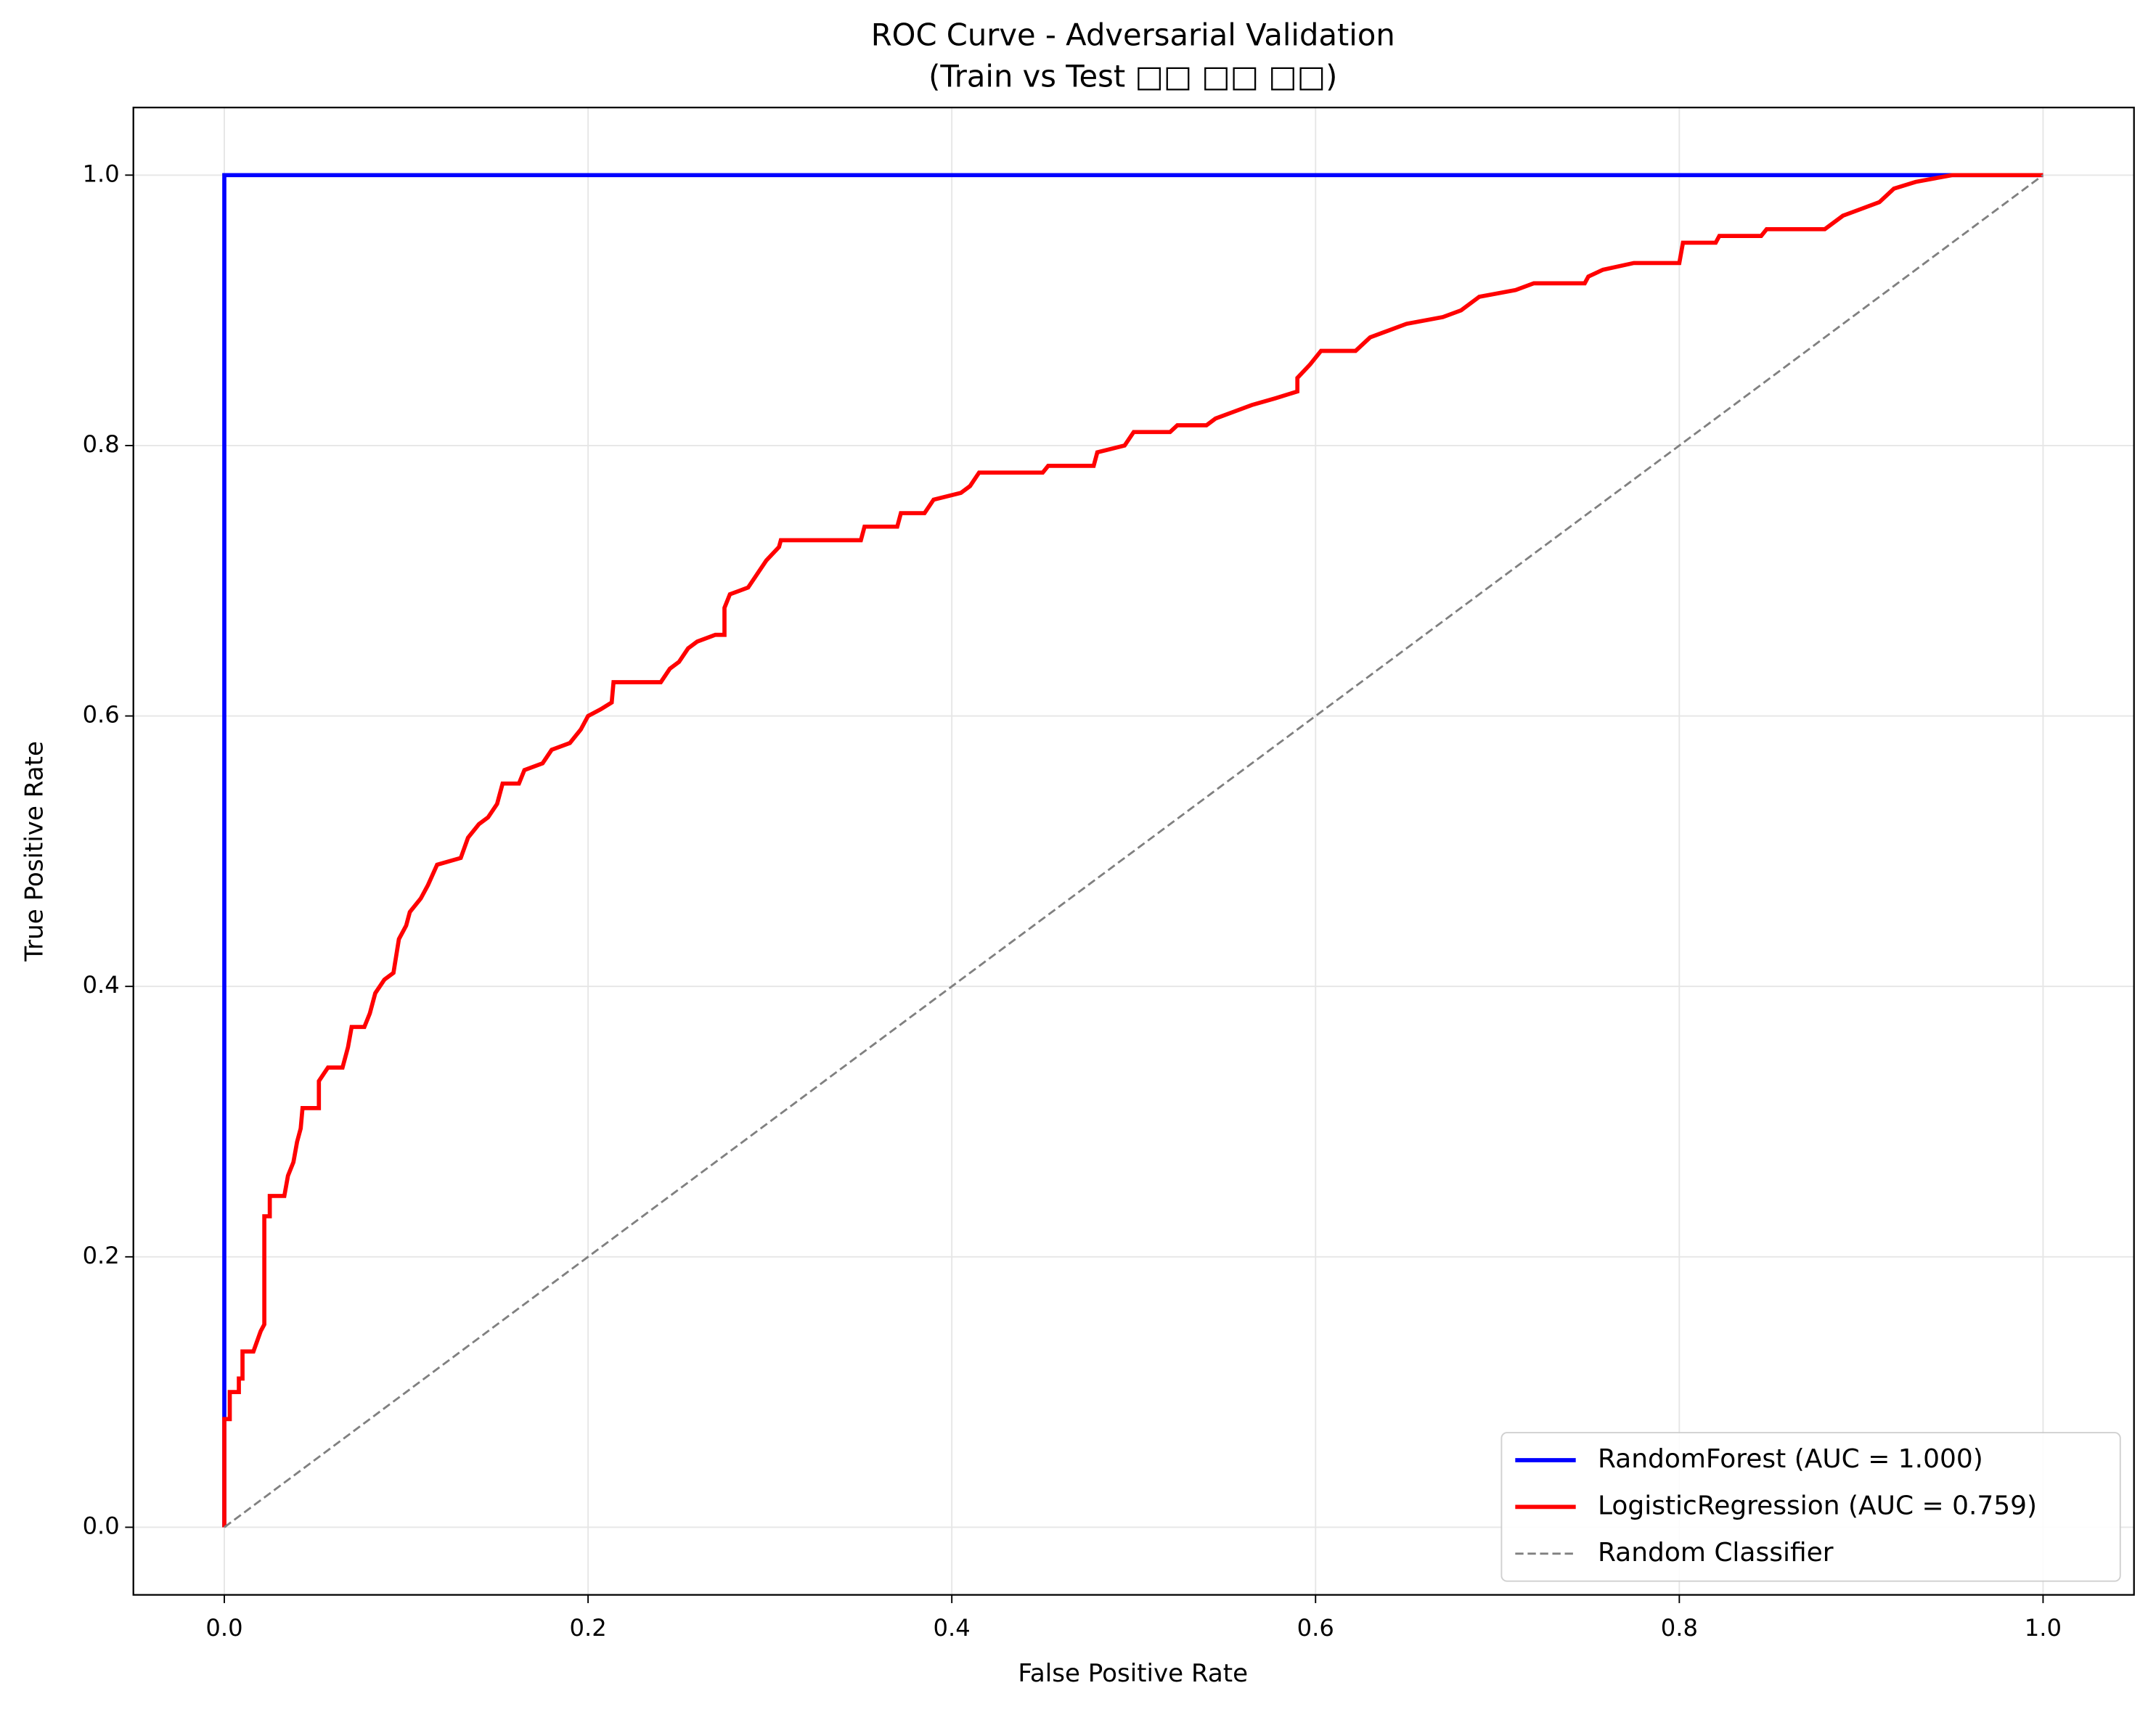 The image size is (2156, 1712). I want to click on x-tick-label: 0.8, so click(1680, 1628).